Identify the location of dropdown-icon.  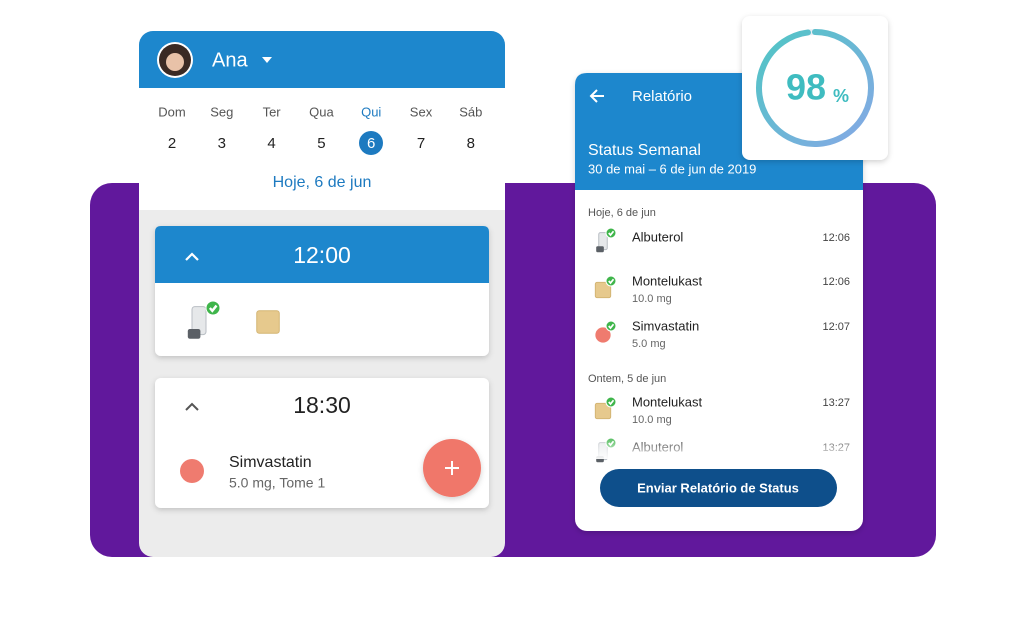
(267, 60).